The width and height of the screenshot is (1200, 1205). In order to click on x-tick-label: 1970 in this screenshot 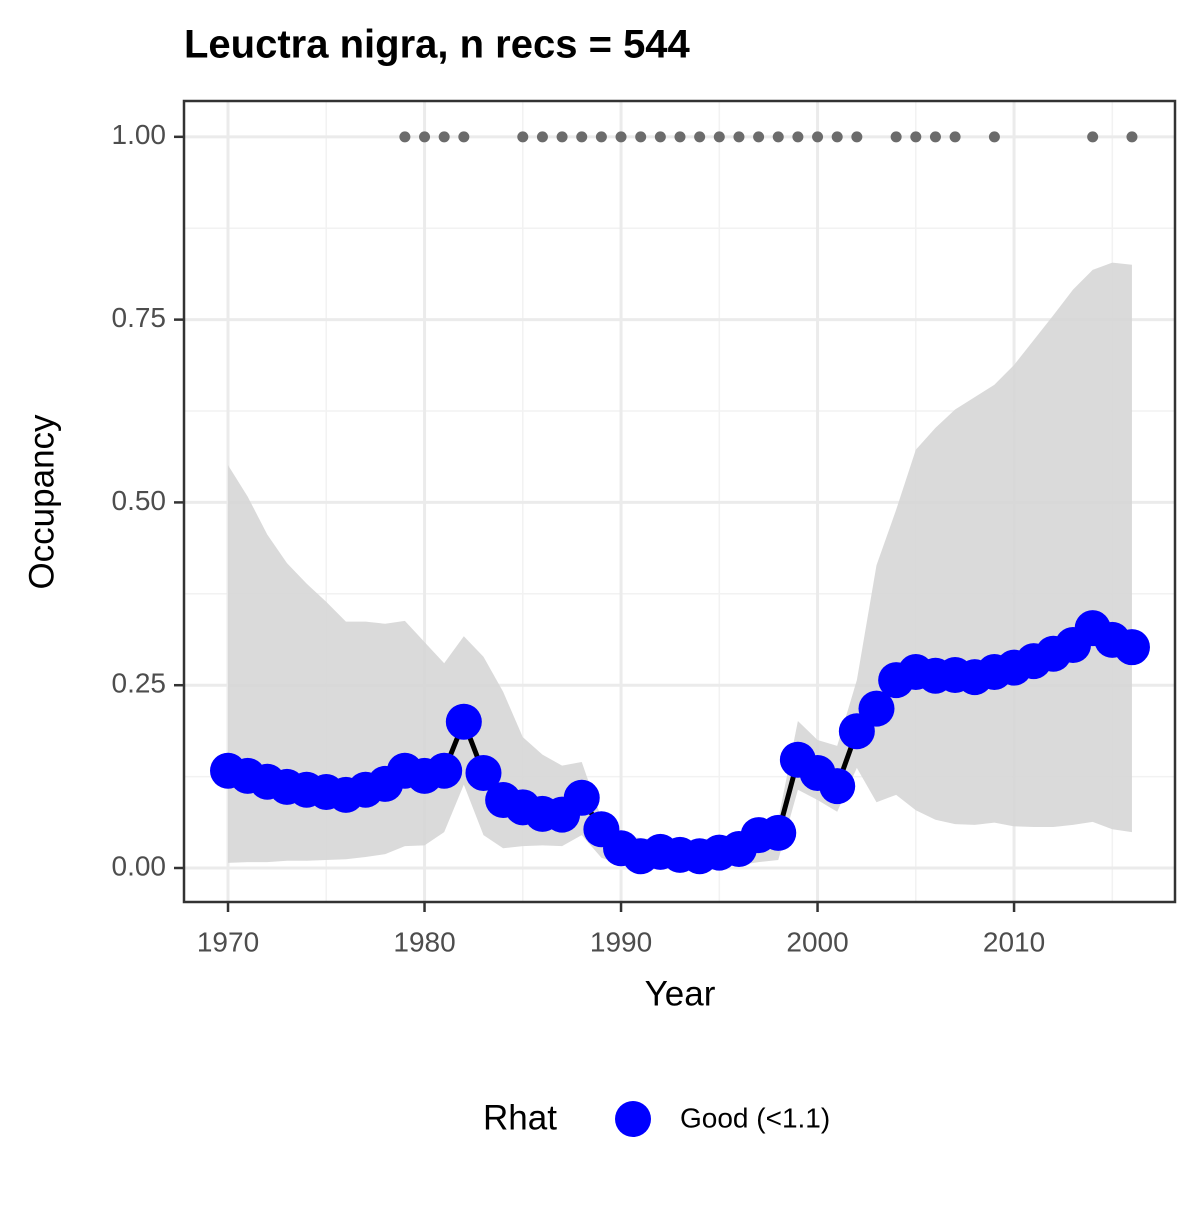, I will do `click(228, 941)`.